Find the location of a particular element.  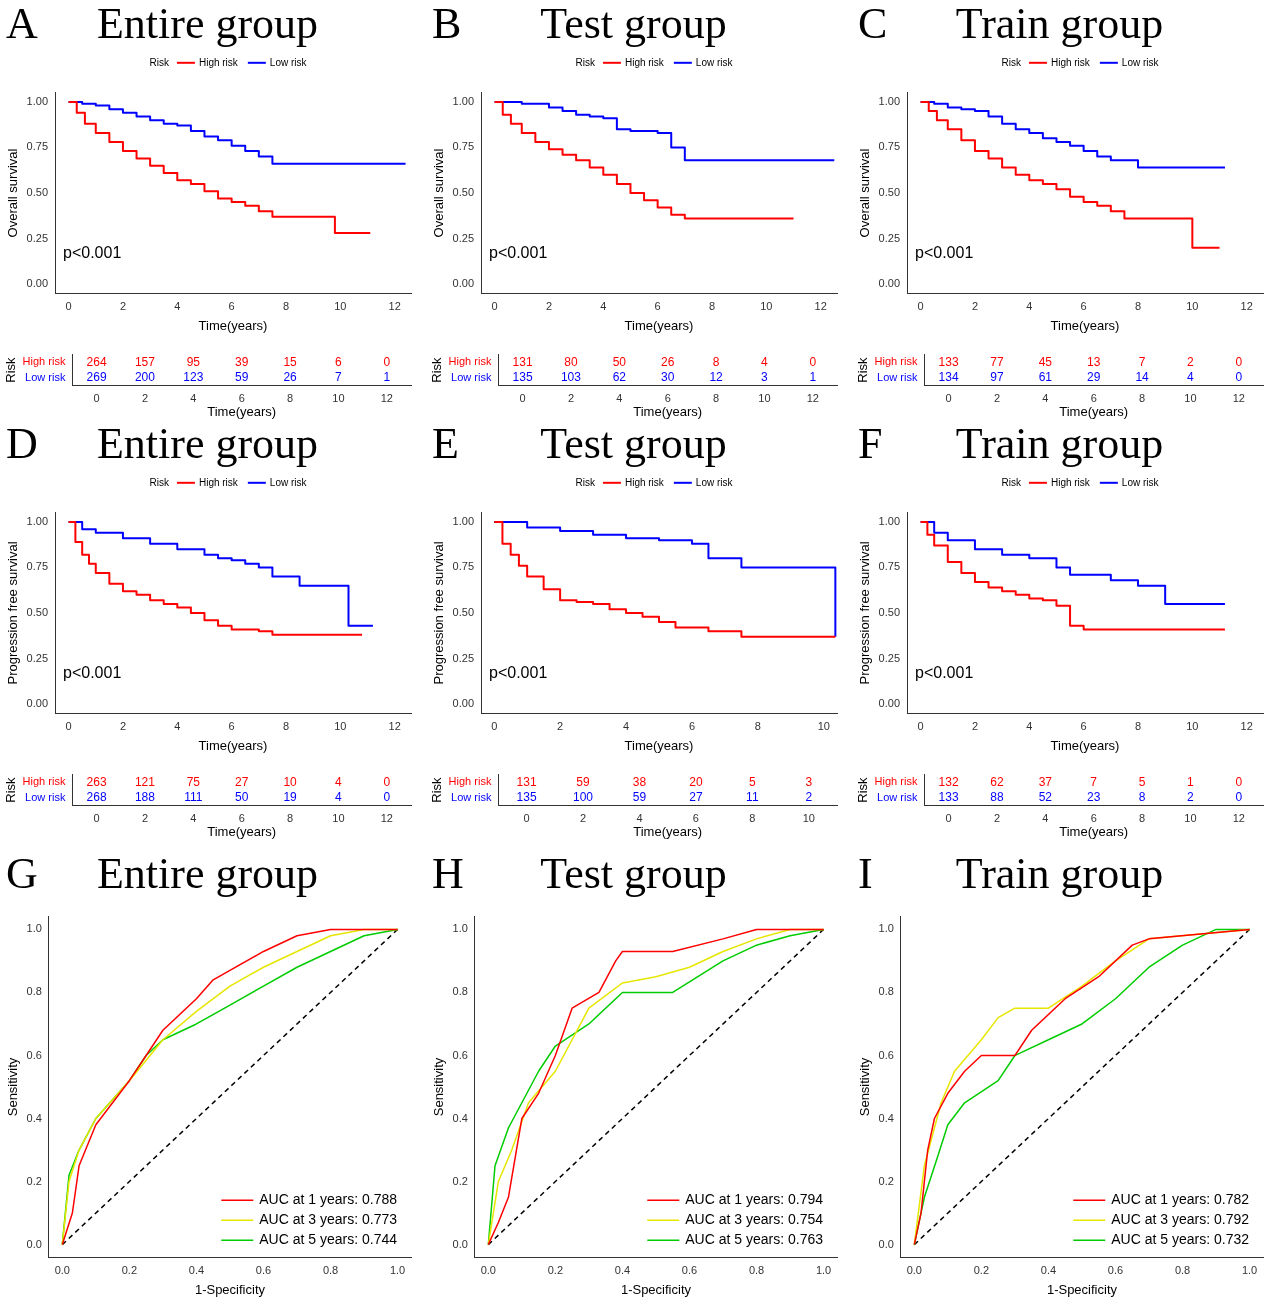

data-label: 8 is located at coordinates (716, 361).